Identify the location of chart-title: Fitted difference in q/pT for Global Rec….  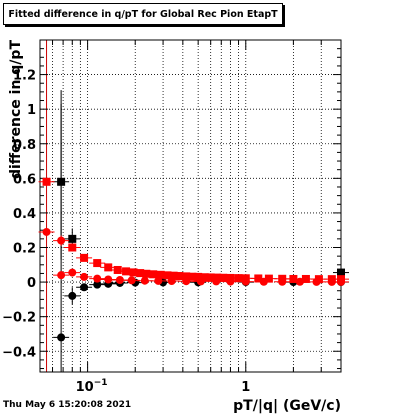
(143, 14).